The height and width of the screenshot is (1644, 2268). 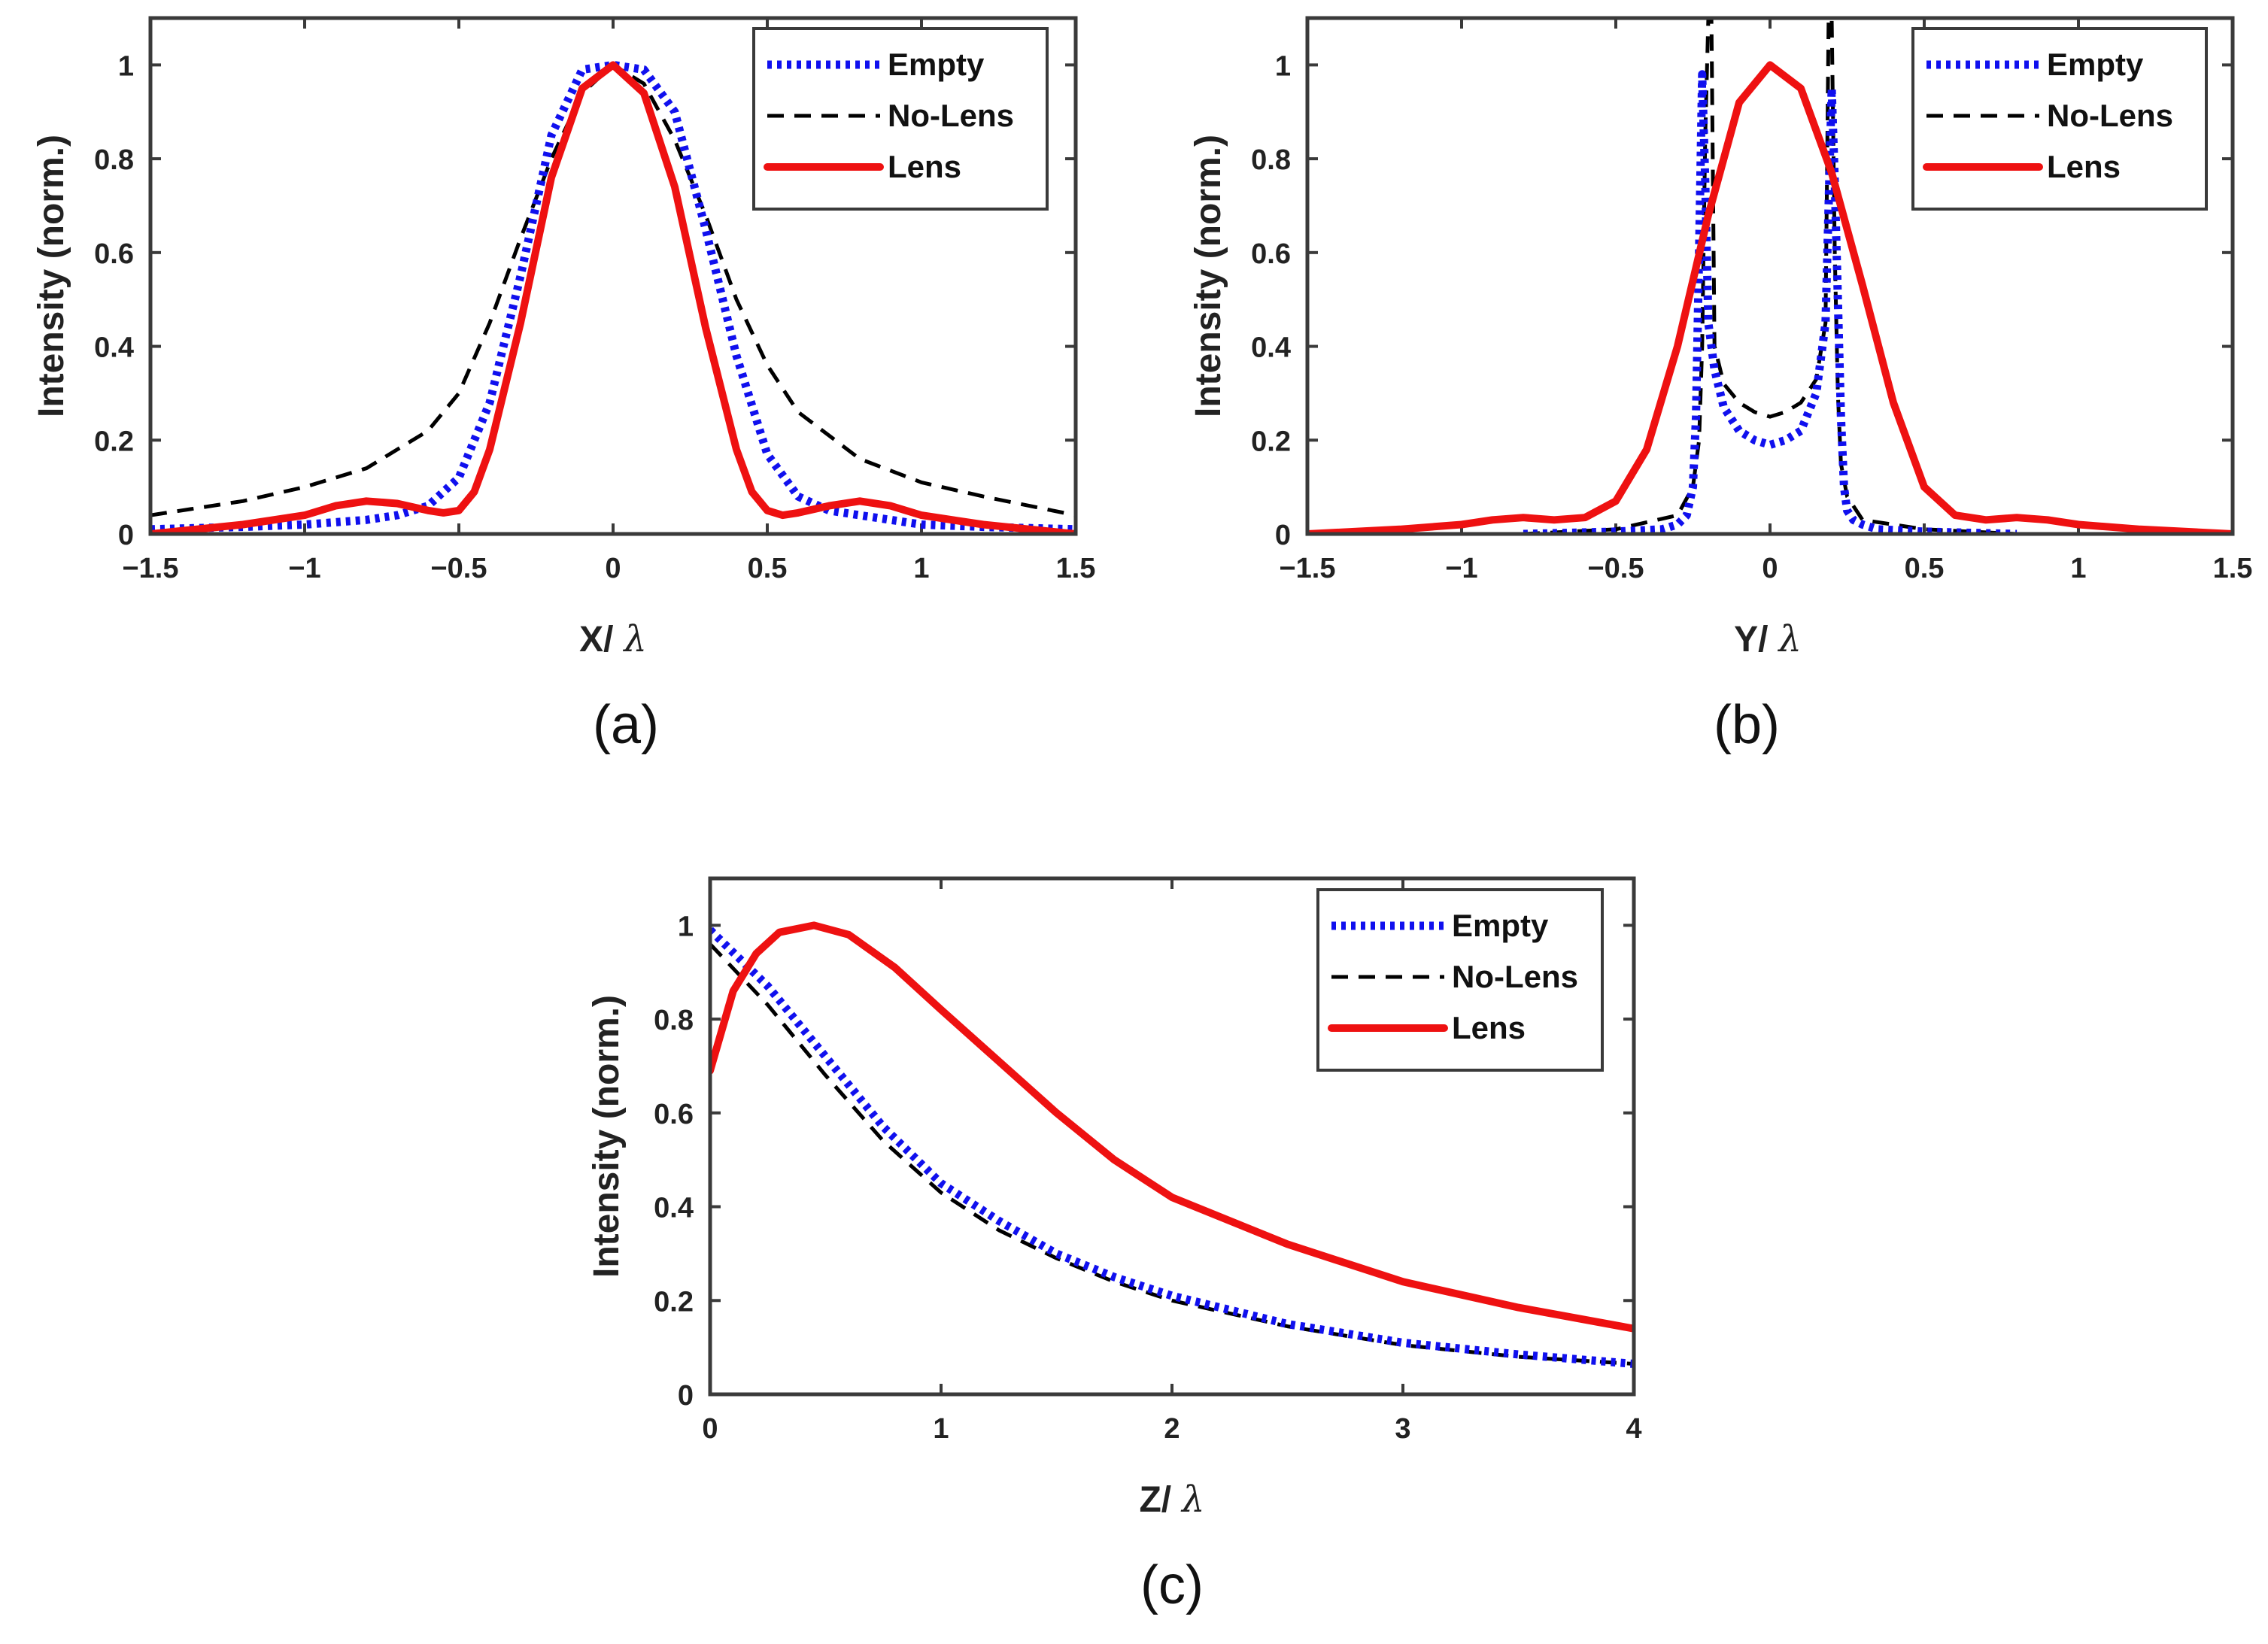 I want to click on panel-caption: (c), so click(x=1172, y=1585).